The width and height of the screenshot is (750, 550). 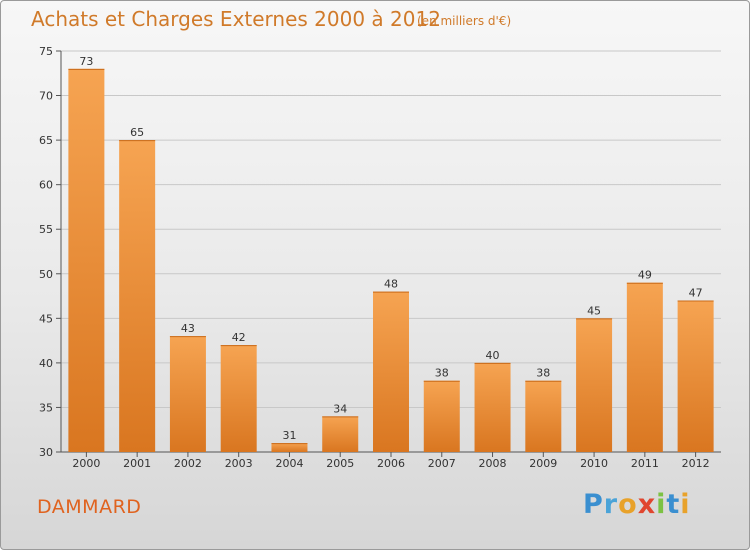 I want to click on y-tick-label: 65, so click(x=46, y=140).